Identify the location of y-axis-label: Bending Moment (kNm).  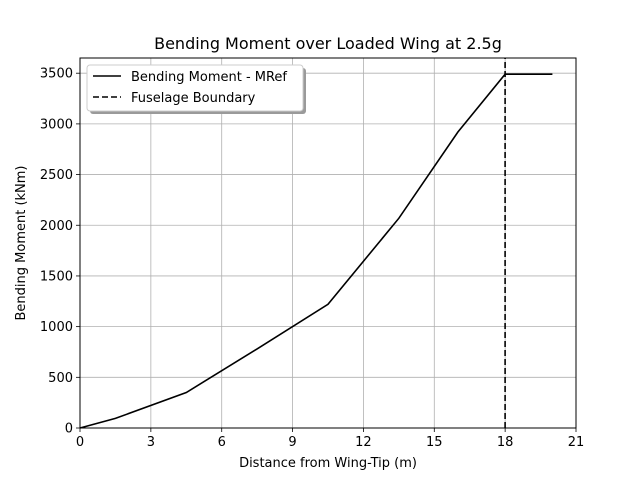
(21, 242).